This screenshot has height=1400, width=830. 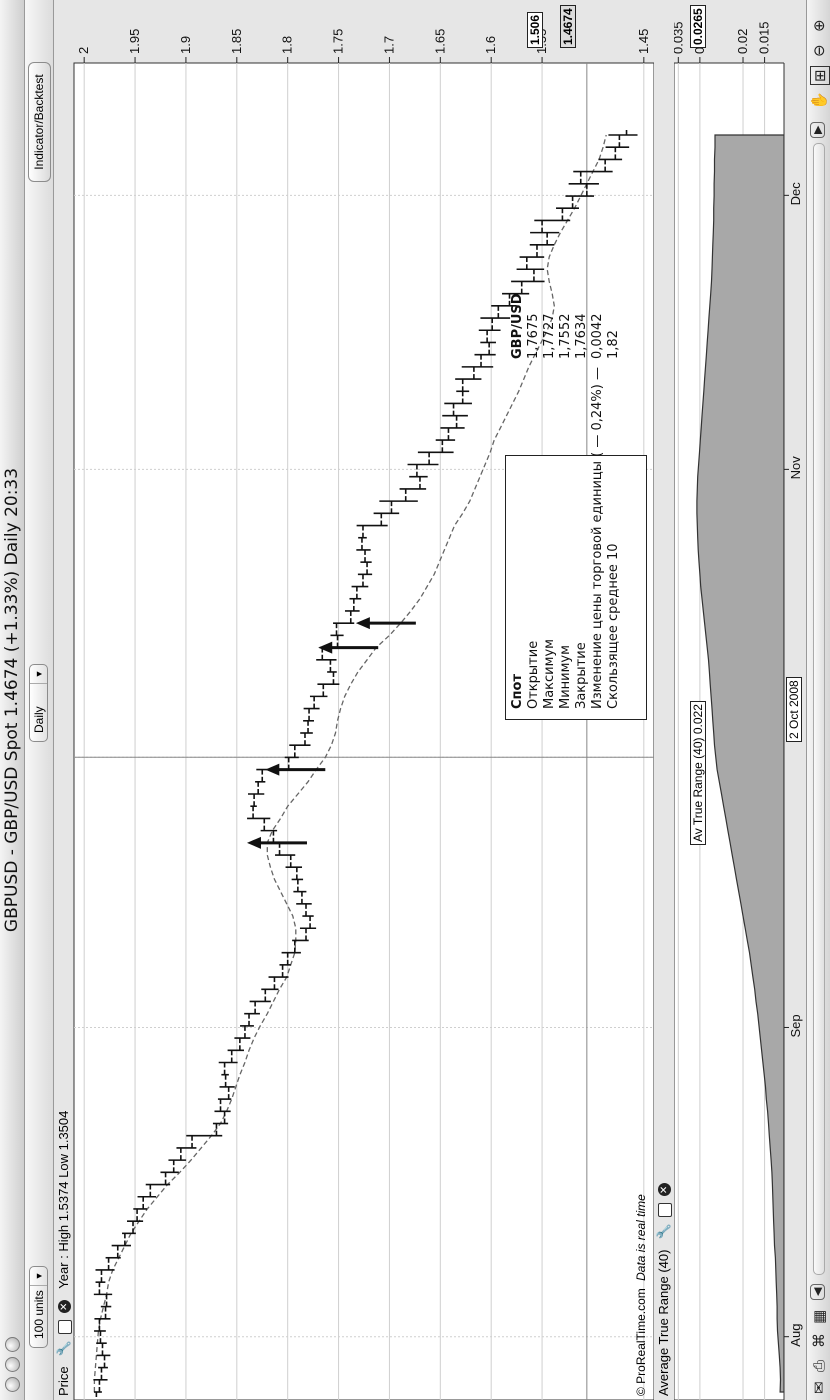 I want to click on scroll-right-button: ▶, so click(x=817, y=129).